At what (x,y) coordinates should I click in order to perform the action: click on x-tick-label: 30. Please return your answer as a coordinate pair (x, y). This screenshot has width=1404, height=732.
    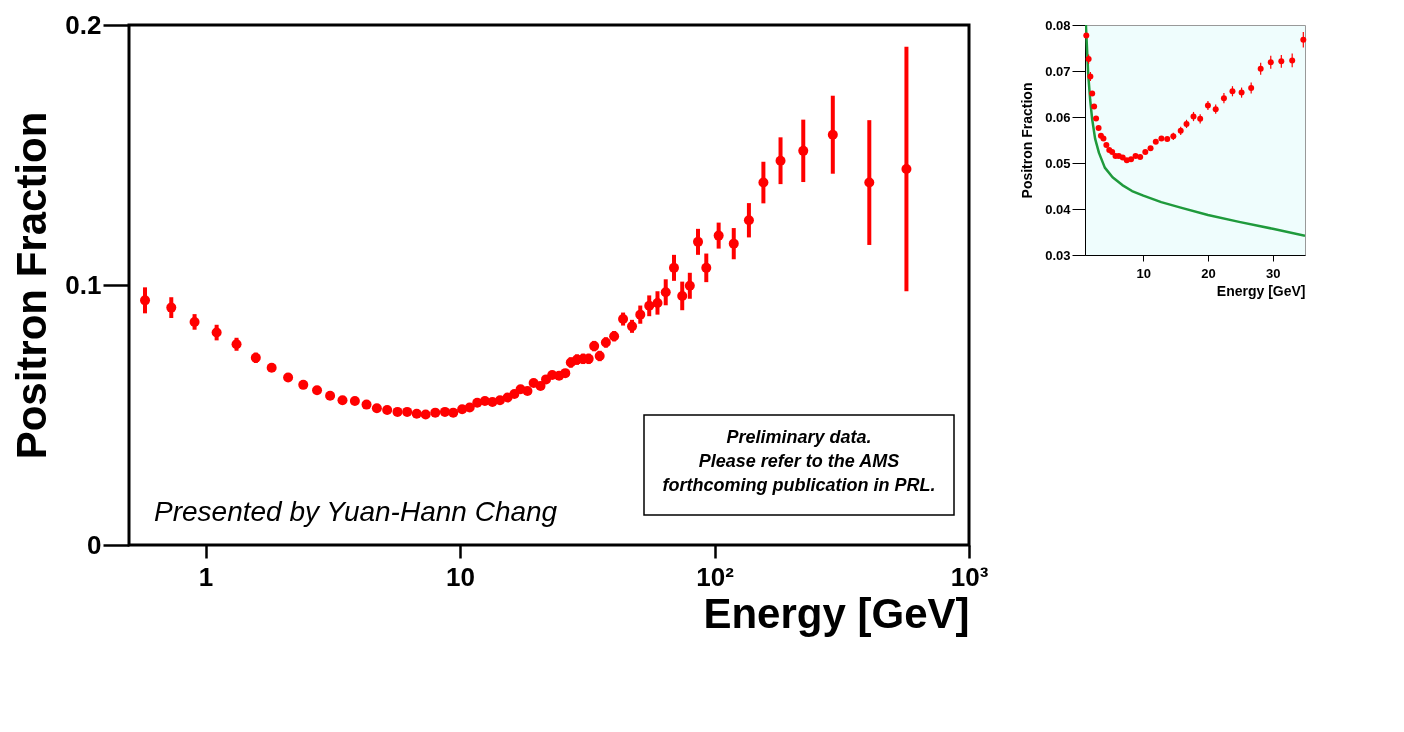
    Looking at the image, I should click on (1273, 273).